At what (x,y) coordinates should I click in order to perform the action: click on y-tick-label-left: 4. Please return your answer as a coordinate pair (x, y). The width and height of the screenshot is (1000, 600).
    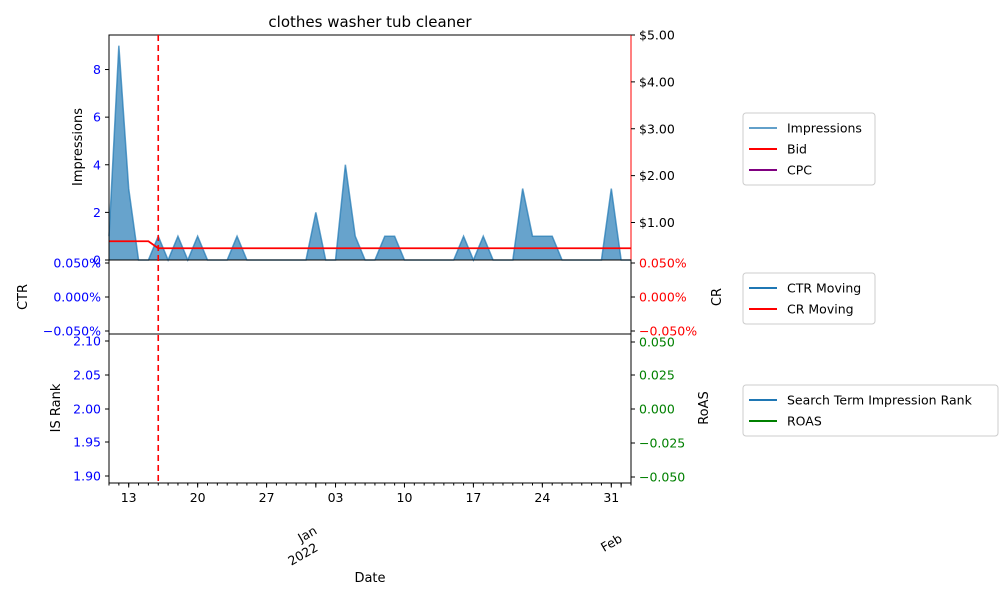
    Looking at the image, I should click on (97, 164).